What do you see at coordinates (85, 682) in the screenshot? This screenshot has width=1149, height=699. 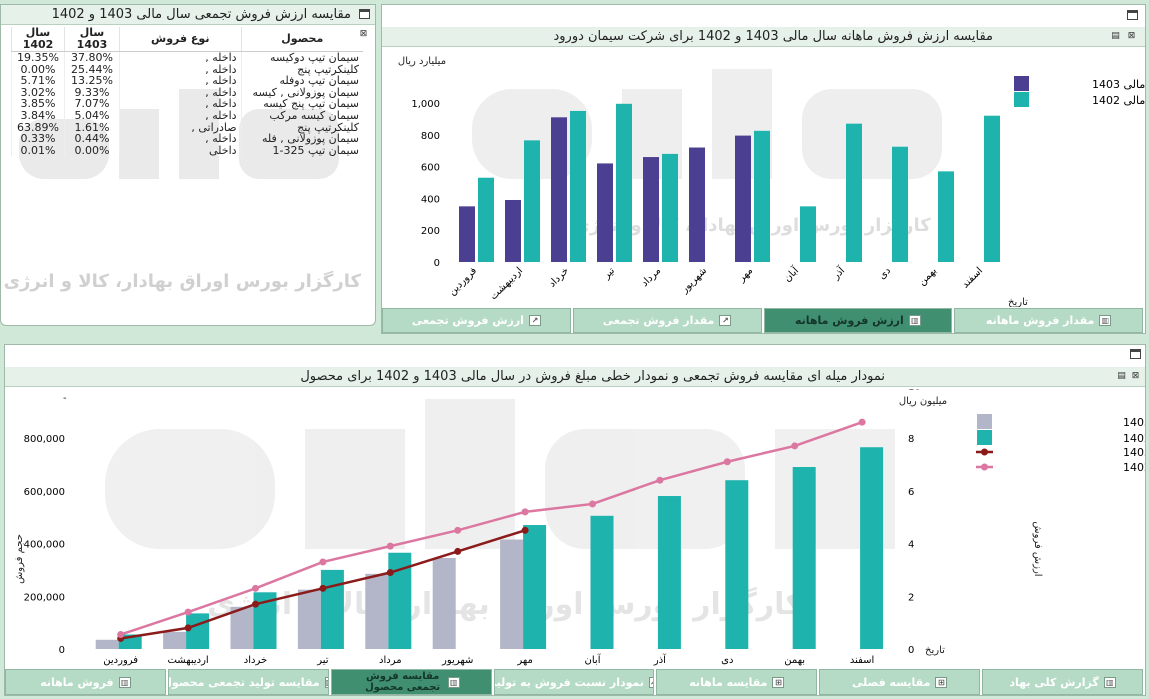 I see `tab-monthly-sales: ▥ فروش ماهانه` at bounding box center [85, 682].